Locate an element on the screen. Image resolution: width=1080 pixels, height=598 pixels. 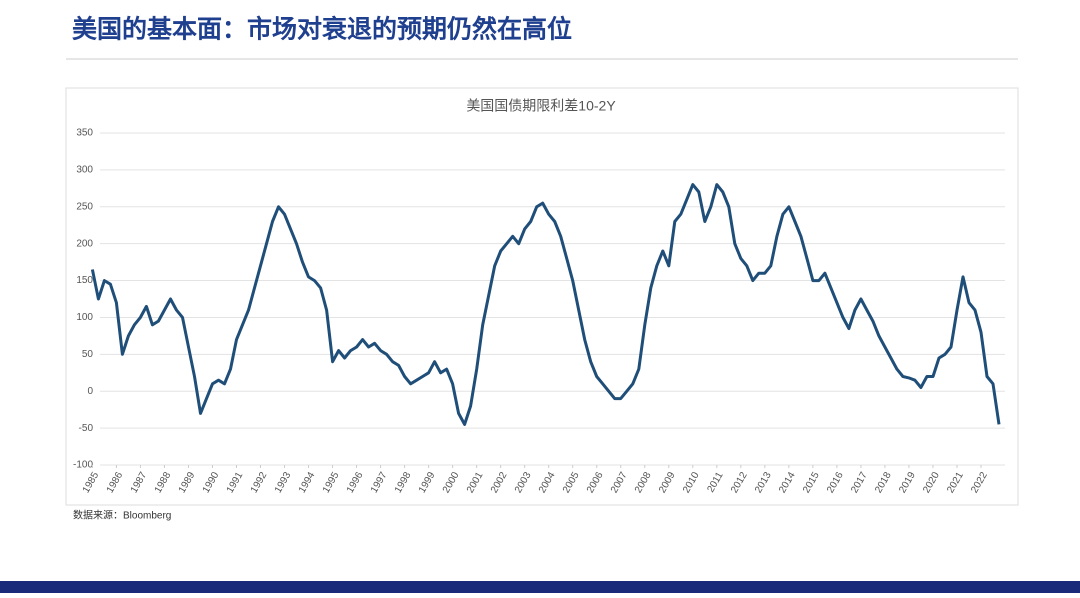
y-tick-label: -50 is located at coordinates (86, 428).